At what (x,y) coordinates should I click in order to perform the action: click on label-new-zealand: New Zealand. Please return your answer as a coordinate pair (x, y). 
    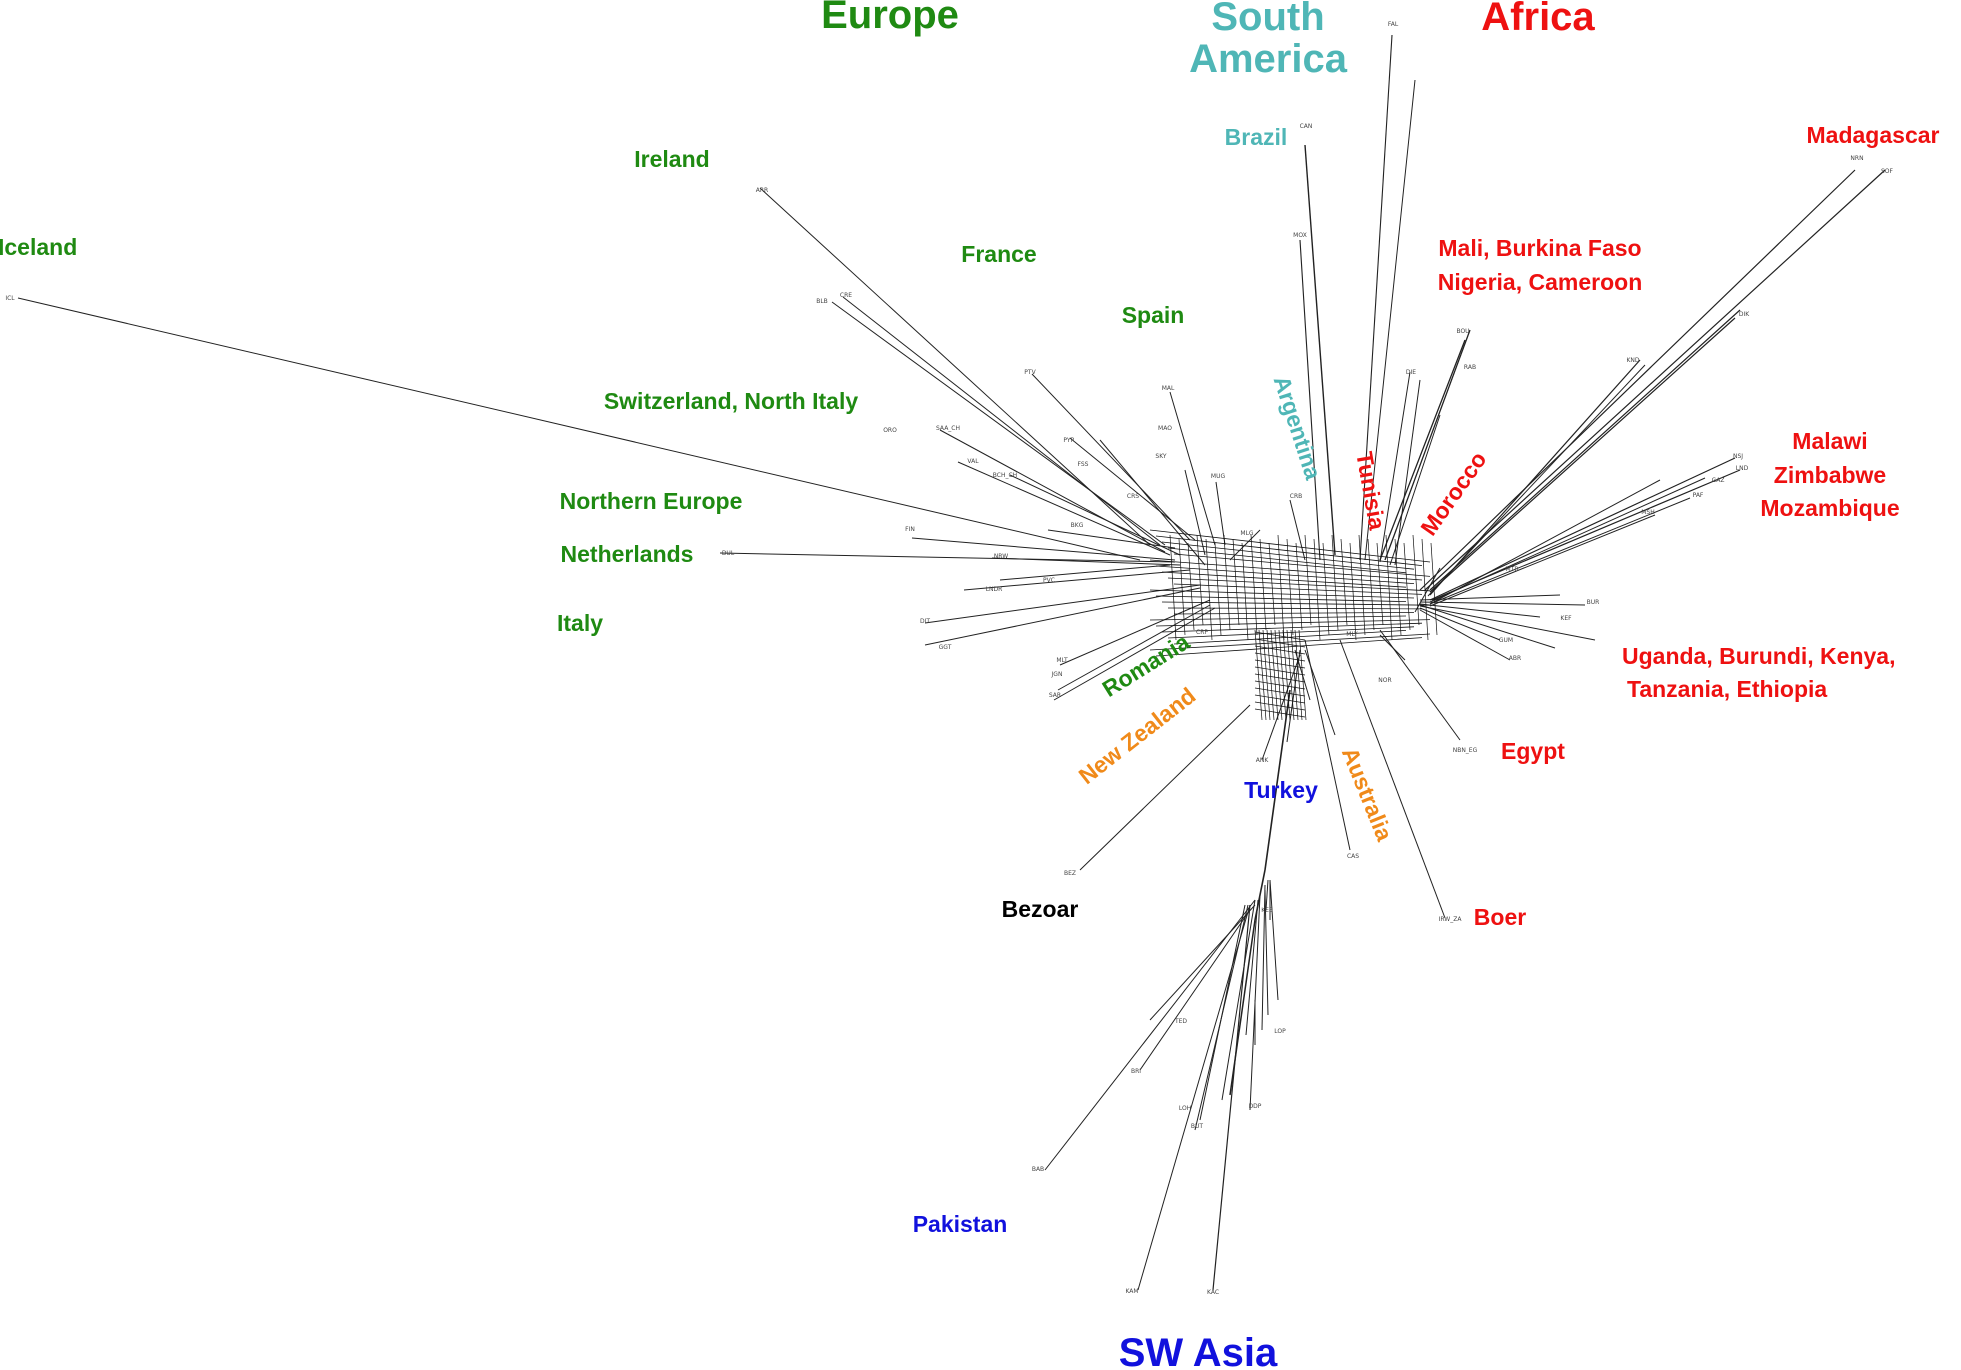
    Looking at the image, I should click on (1137, 735).